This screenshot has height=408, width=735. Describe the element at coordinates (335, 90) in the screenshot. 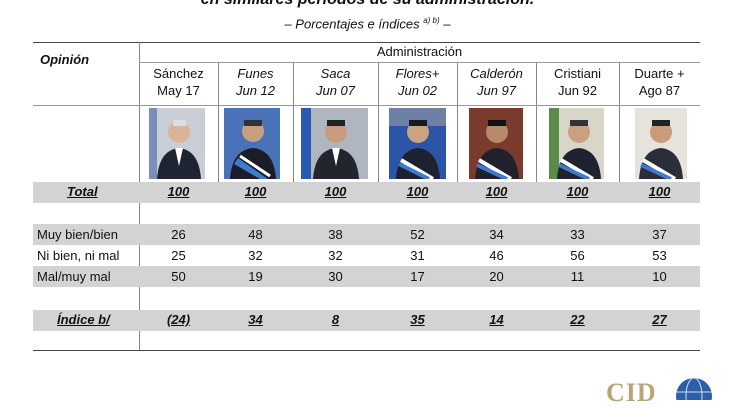

I see `col-date: Jun 07` at that location.